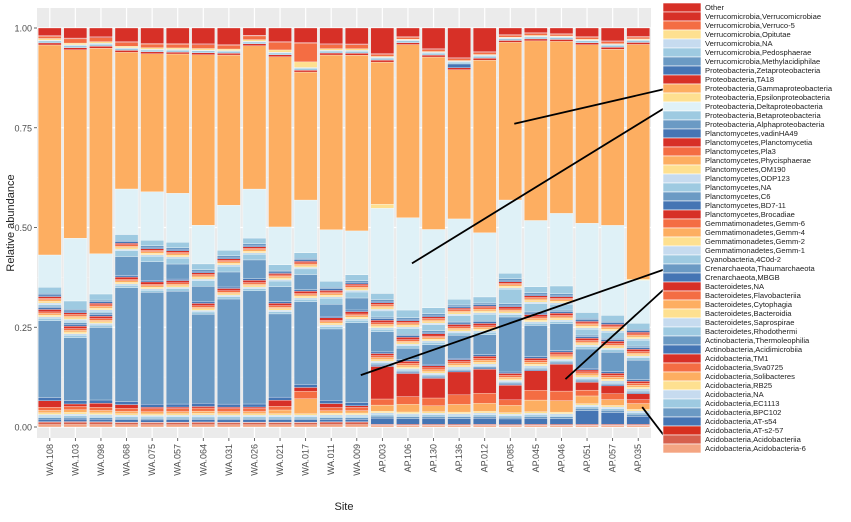 This screenshot has width=851, height=522. Describe the element at coordinates (433, 227) in the screenshot. I see `bar-stack-AP.130` at that location.